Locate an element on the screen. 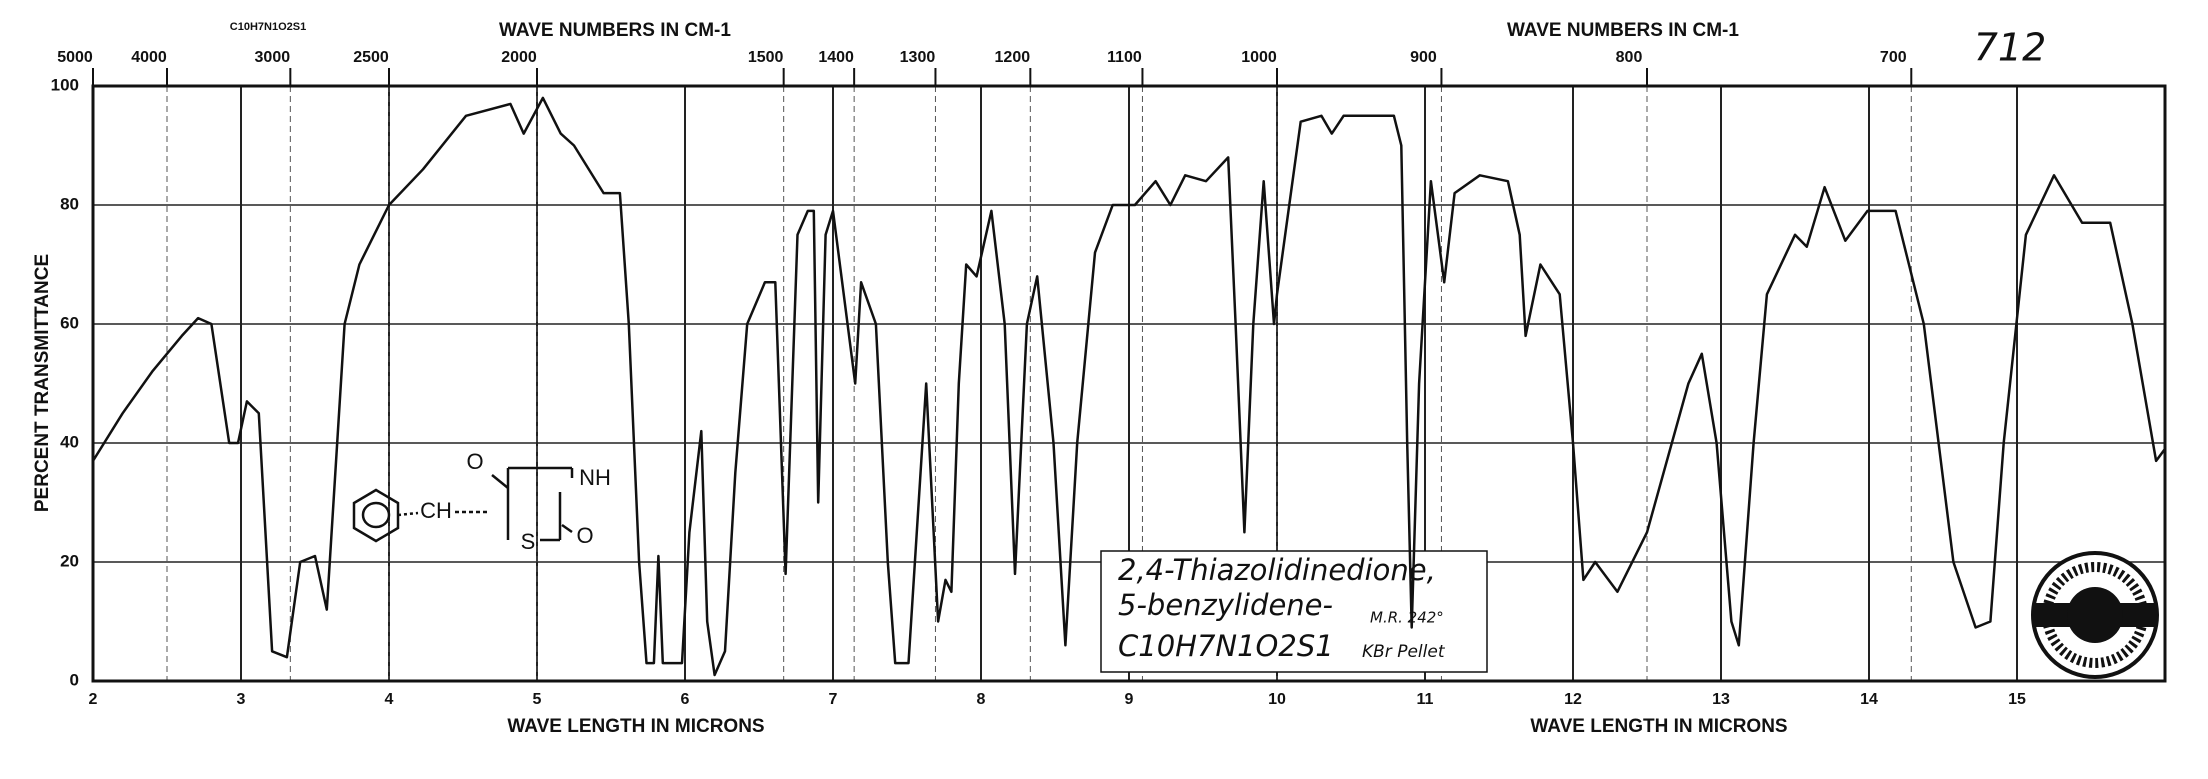 This screenshot has width=2208, height=779. annotation: M.R. 242° is located at coordinates (1407, 618).